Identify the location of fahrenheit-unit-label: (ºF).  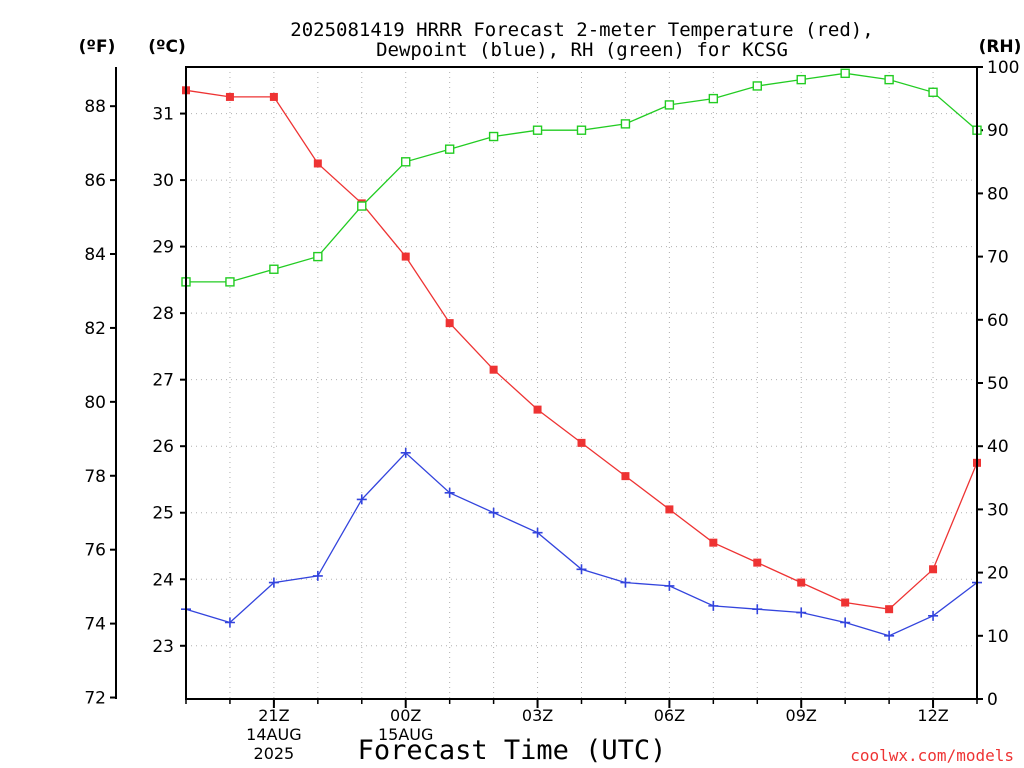
(97, 47).